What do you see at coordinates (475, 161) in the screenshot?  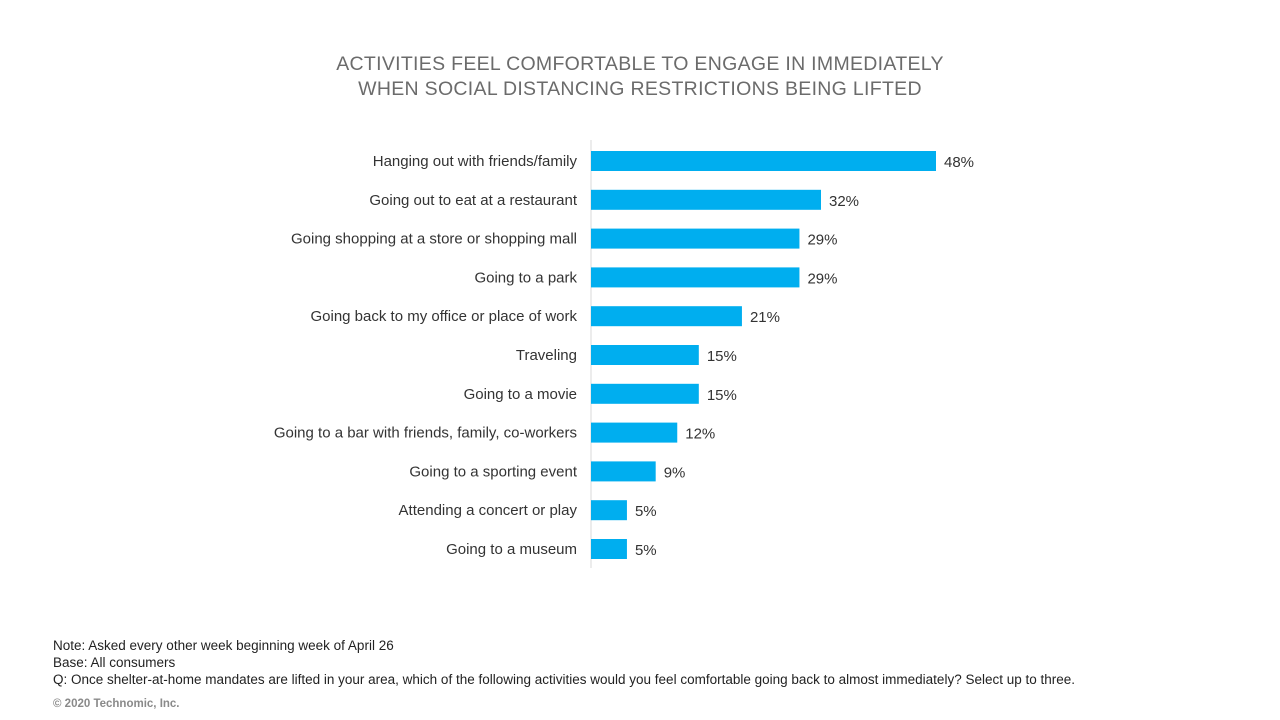 I see `category-label: Hanging out with friends/family` at bounding box center [475, 161].